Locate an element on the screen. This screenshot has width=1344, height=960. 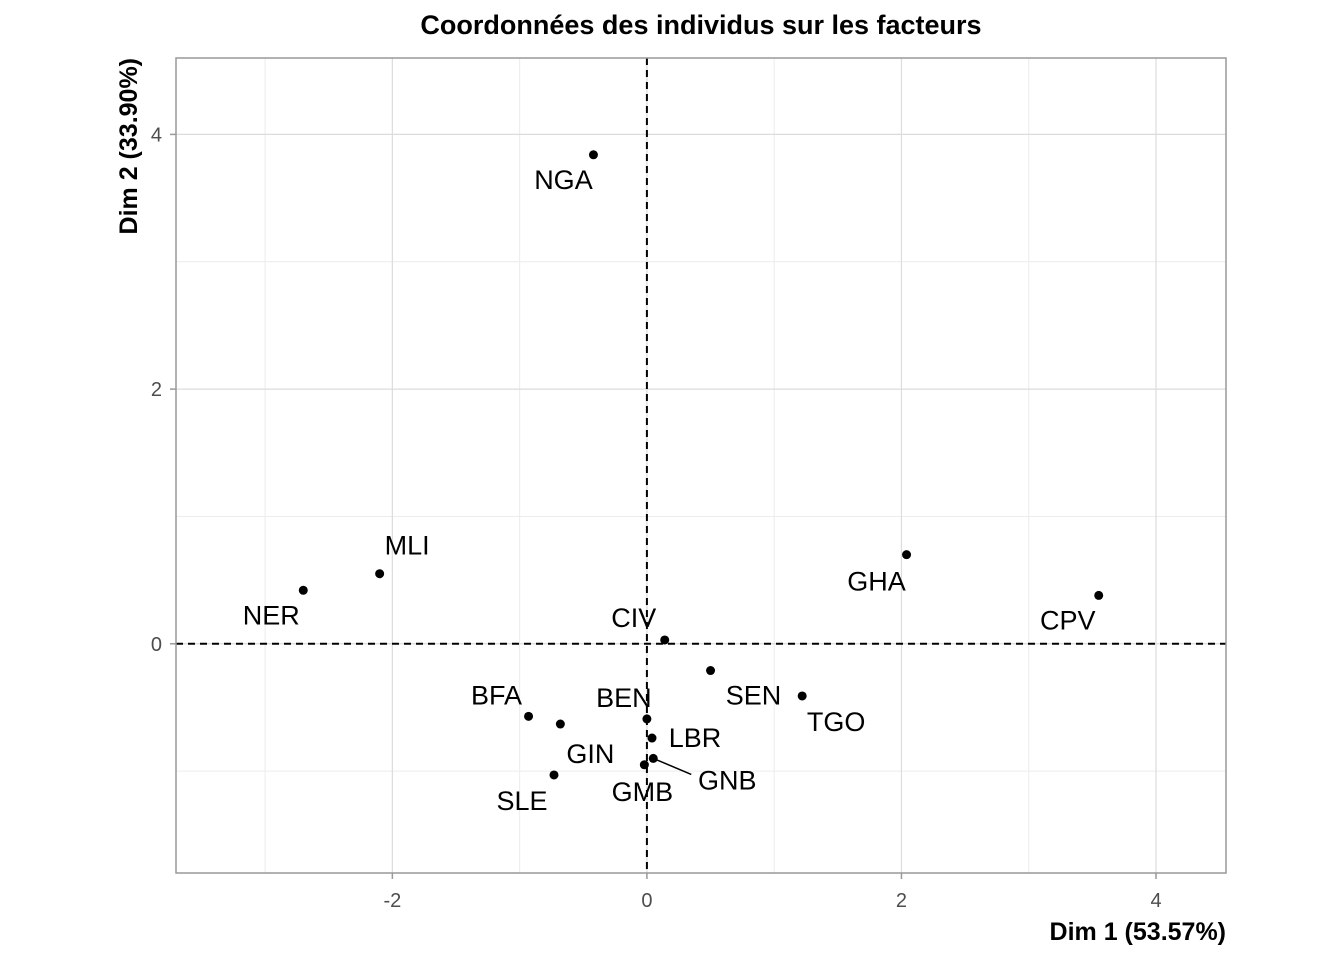
point-label-gin: GIN is located at coordinates (590, 754).